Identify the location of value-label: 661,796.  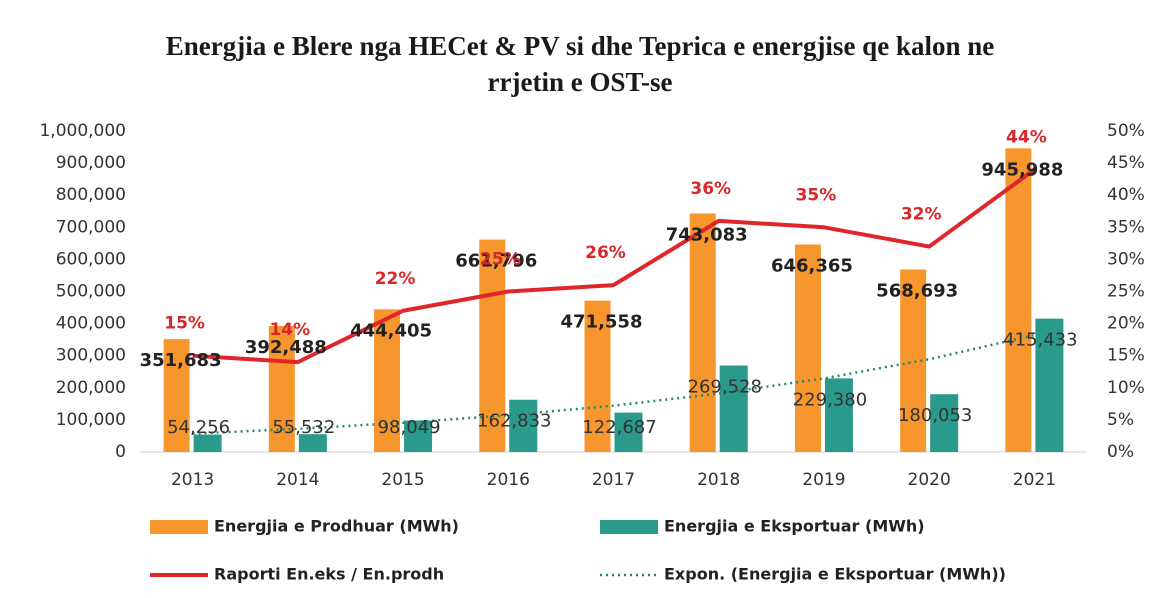
(496, 261).